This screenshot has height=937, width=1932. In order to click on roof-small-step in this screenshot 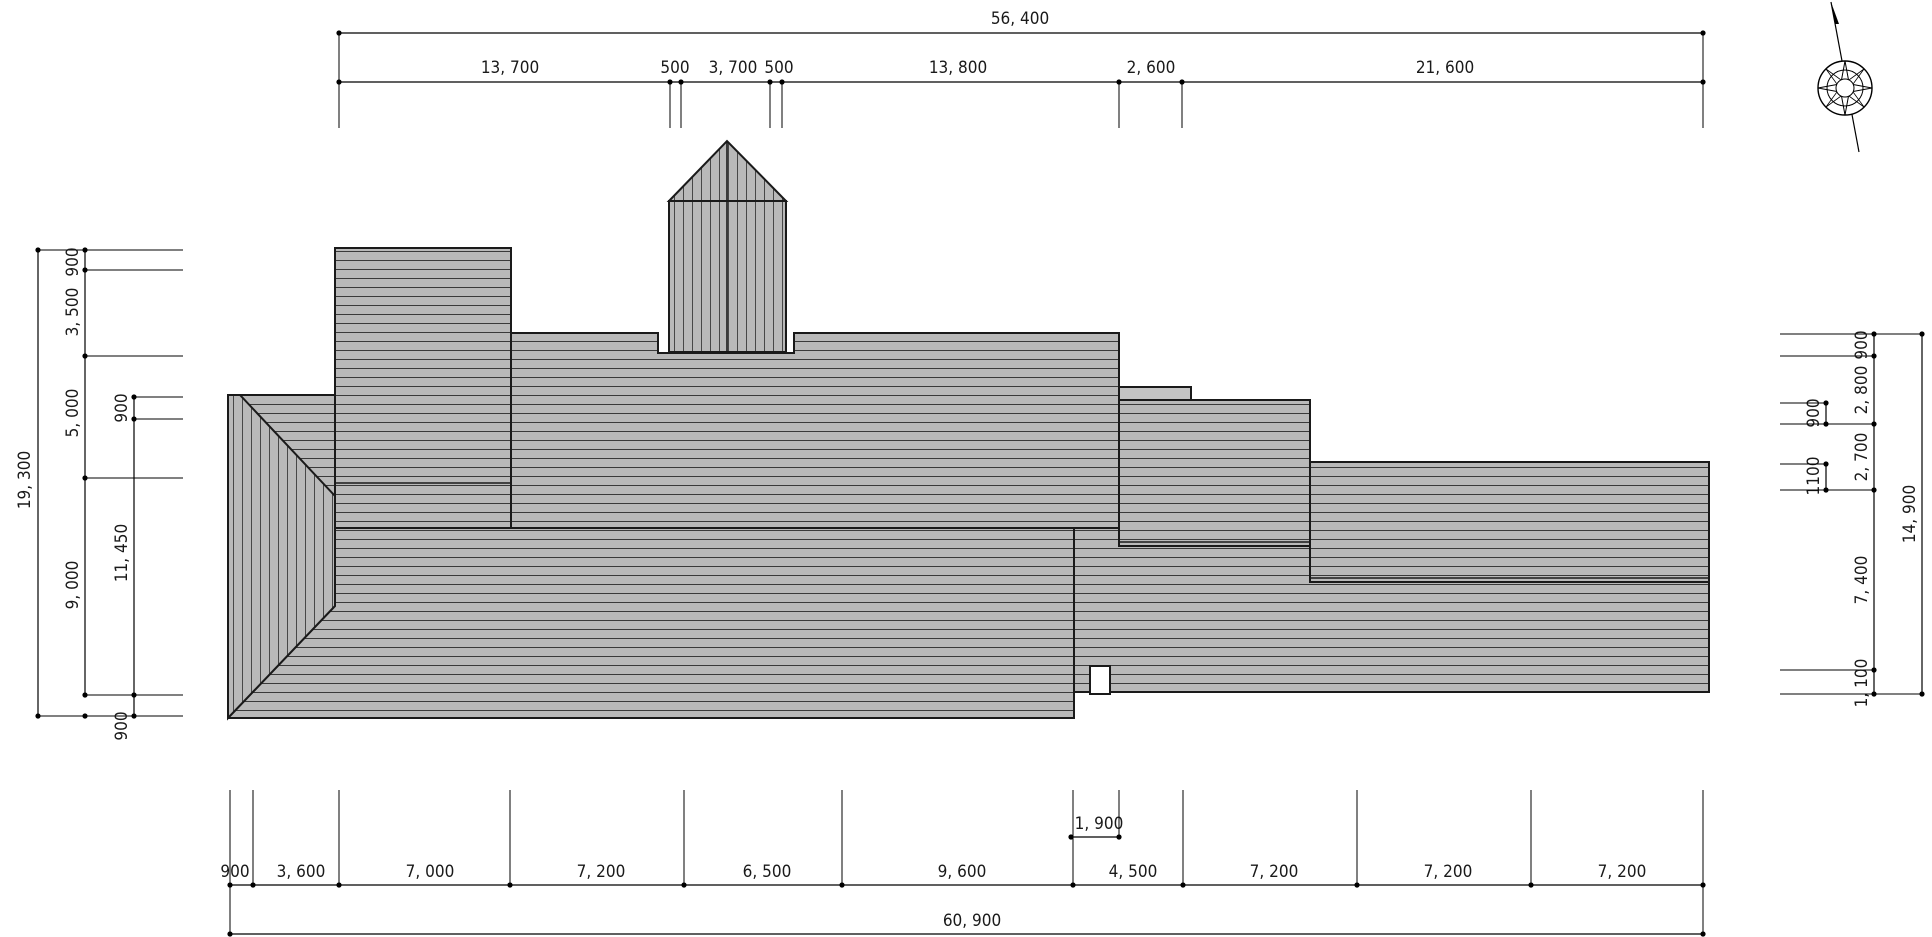, I will do `click(1155, 393)`.